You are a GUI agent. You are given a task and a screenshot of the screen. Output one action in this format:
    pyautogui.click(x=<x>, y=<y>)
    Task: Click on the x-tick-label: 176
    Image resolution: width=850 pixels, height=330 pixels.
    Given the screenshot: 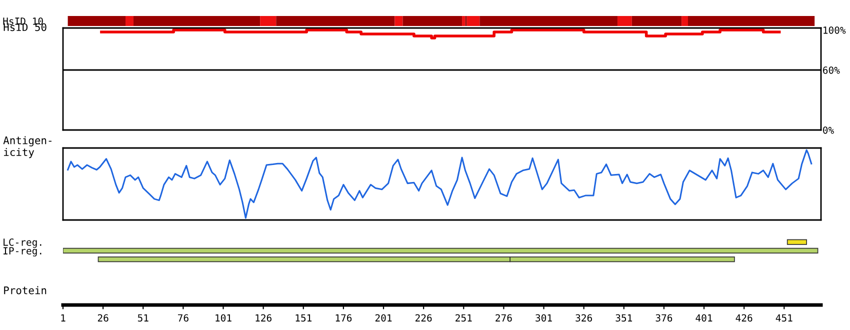 What is the action you would take?
    pyautogui.click(x=344, y=318)
    